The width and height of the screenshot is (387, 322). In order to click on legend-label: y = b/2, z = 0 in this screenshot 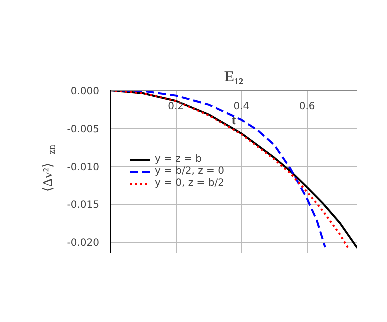, I will do `click(189, 172)`.